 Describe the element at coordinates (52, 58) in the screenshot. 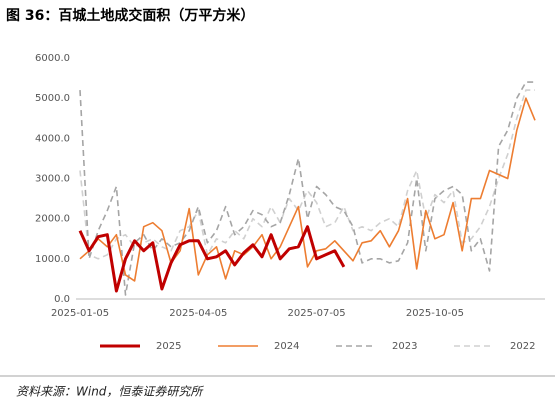

I see `y-tick-label: 6000.0` at that location.